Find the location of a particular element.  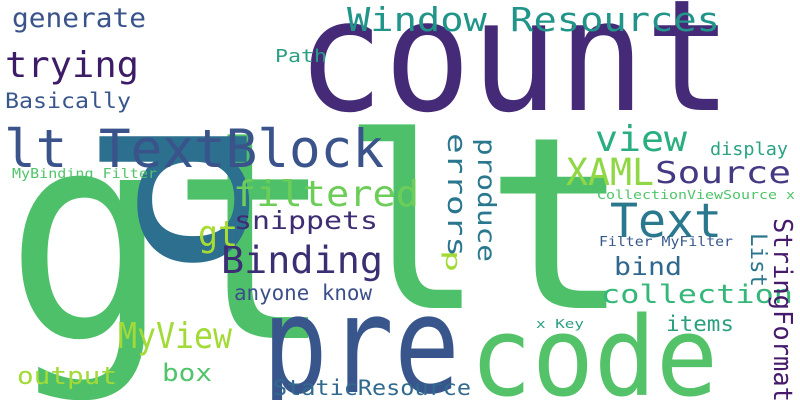

word-p-33: p is located at coordinates (453, 261).